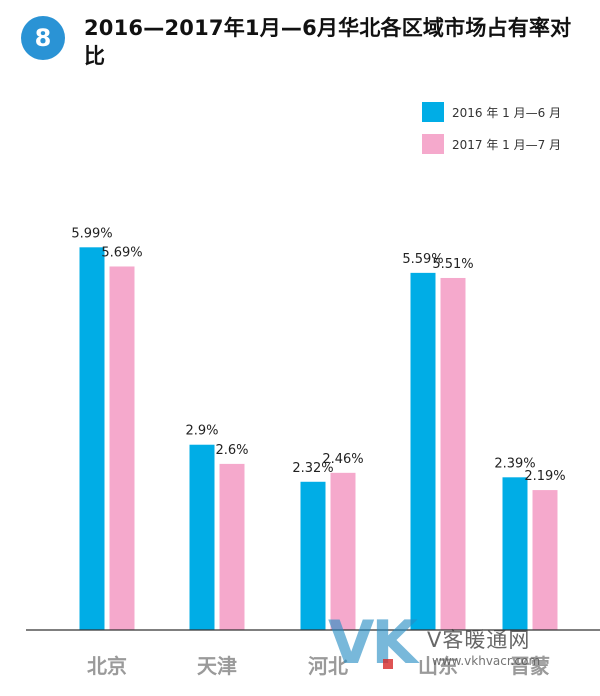  Describe the element at coordinates (514, 463) in the screenshot. I see `value-label-5-series-1: 2.39%` at that location.